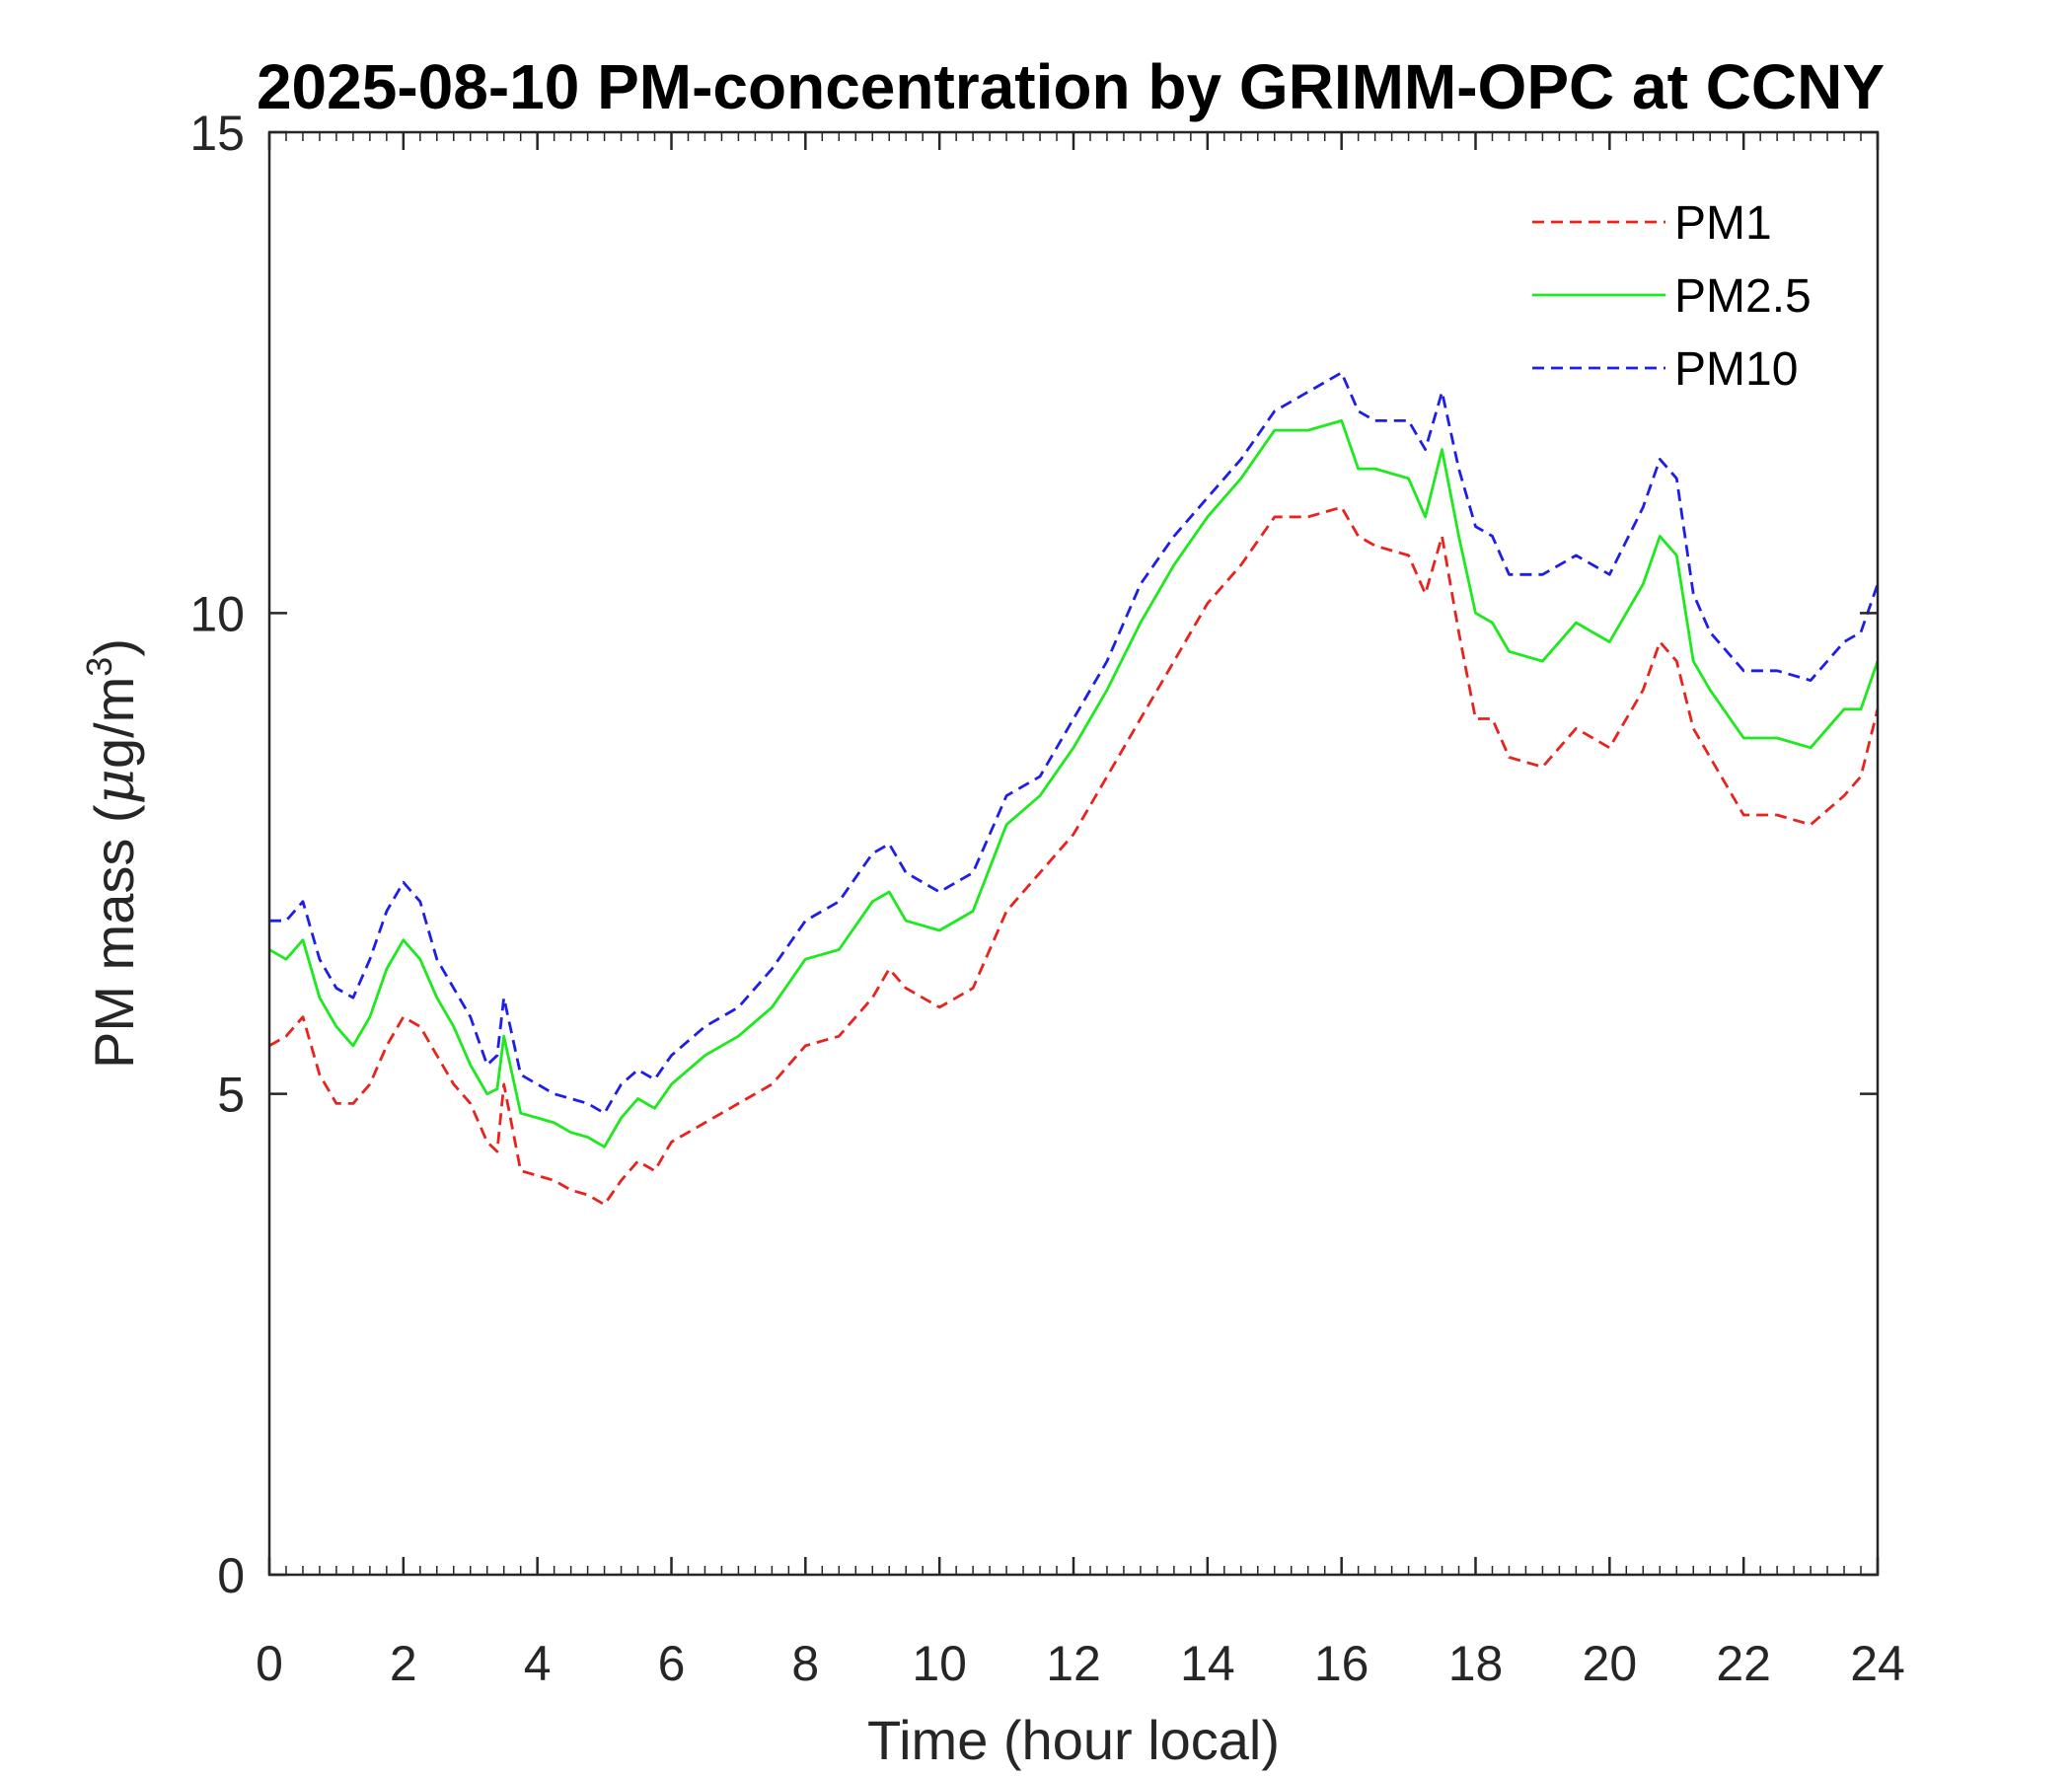  What do you see at coordinates (1877, 1663) in the screenshot?
I see `x-tick-label: 24` at bounding box center [1877, 1663].